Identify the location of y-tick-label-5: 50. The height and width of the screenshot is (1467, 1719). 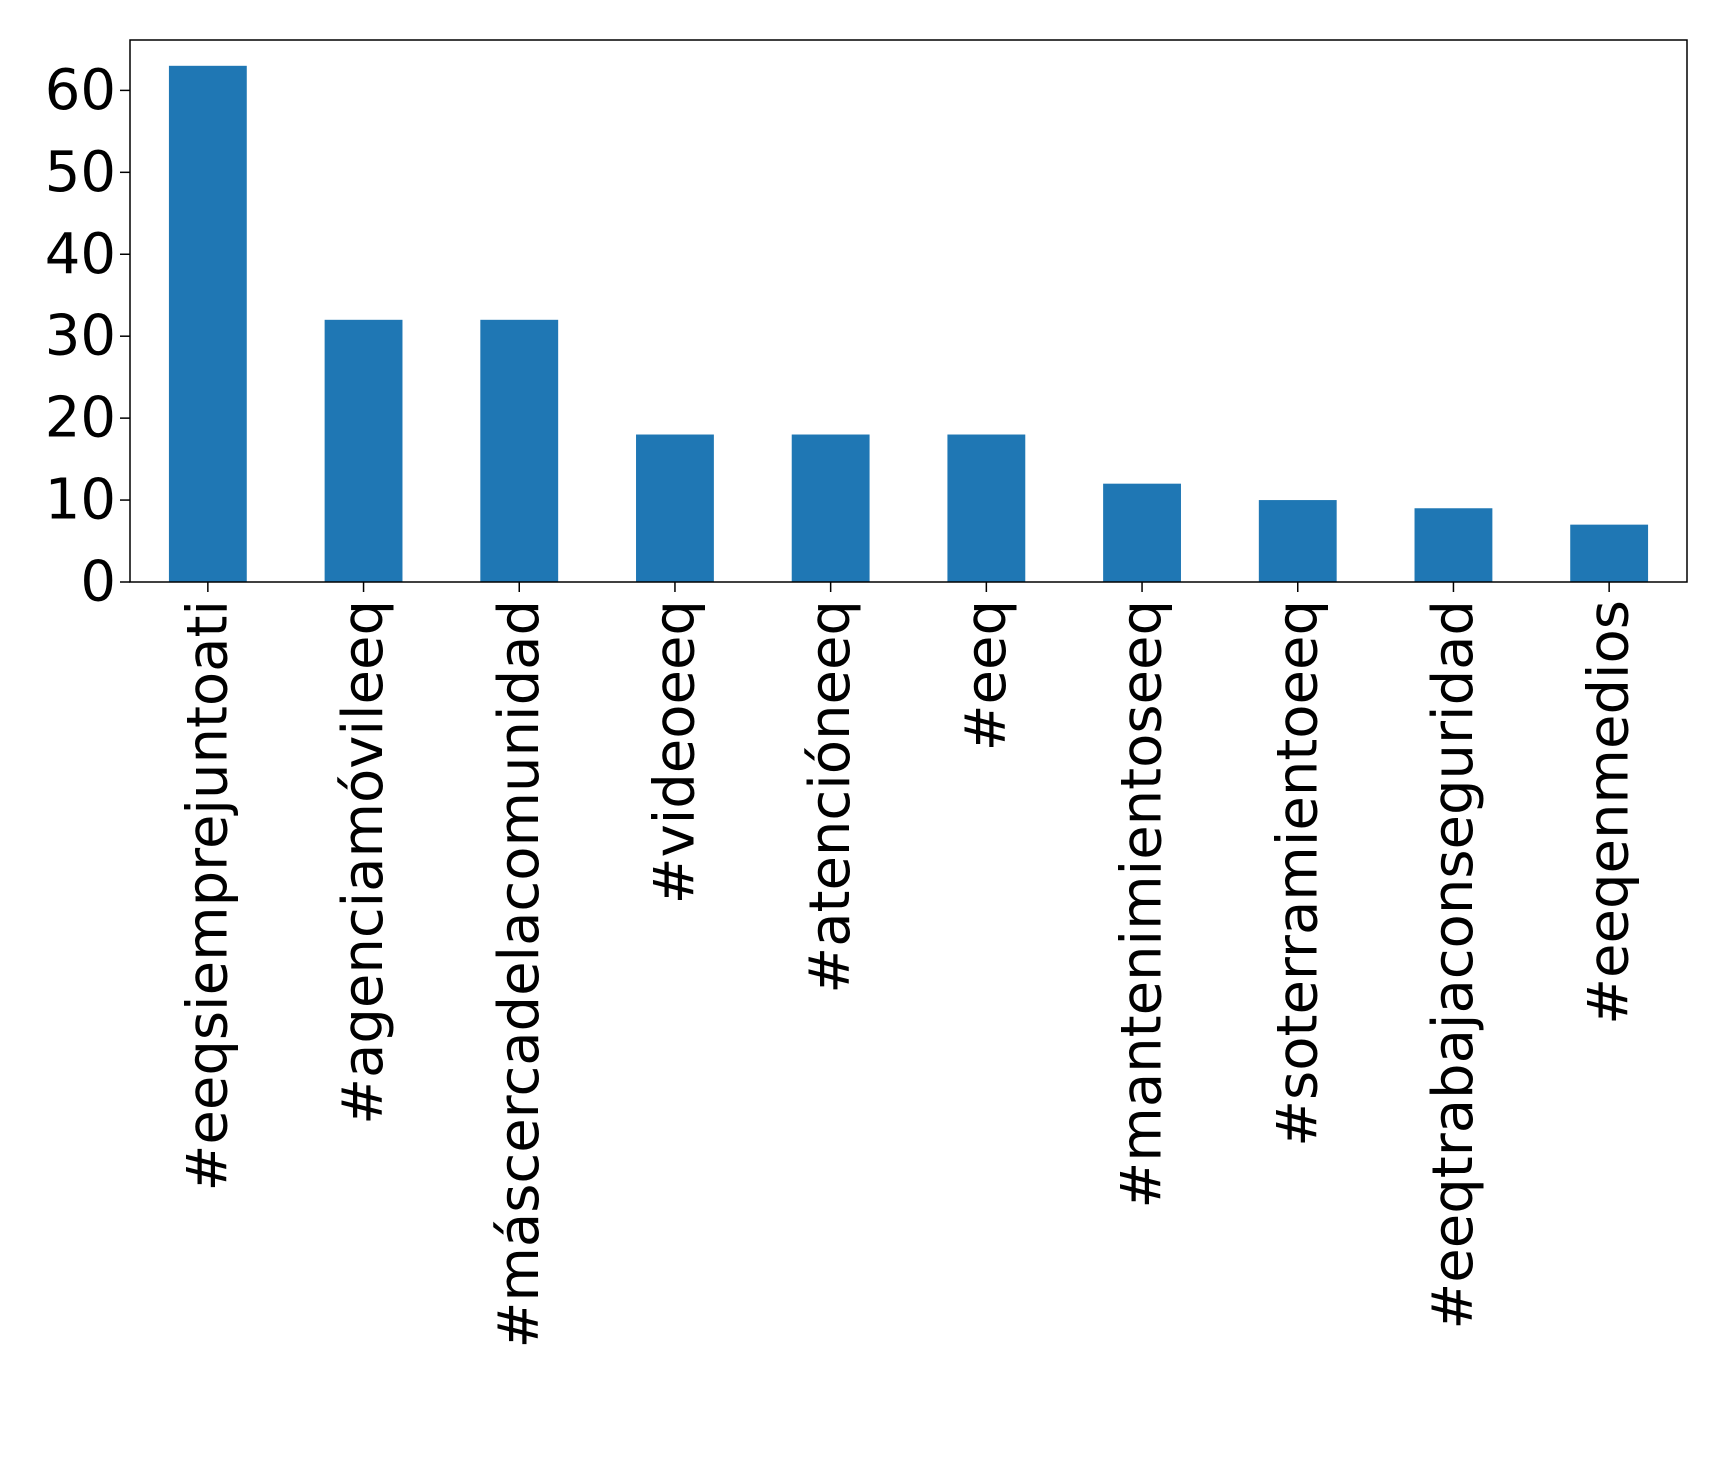
(80, 172).